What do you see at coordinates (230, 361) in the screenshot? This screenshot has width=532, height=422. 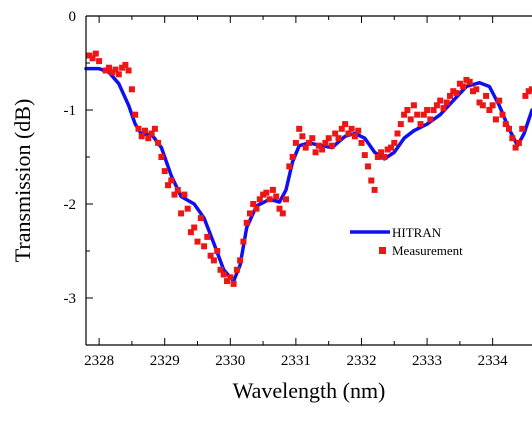 I see `x-tick-label: 2330` at bounding box center [230, 361].